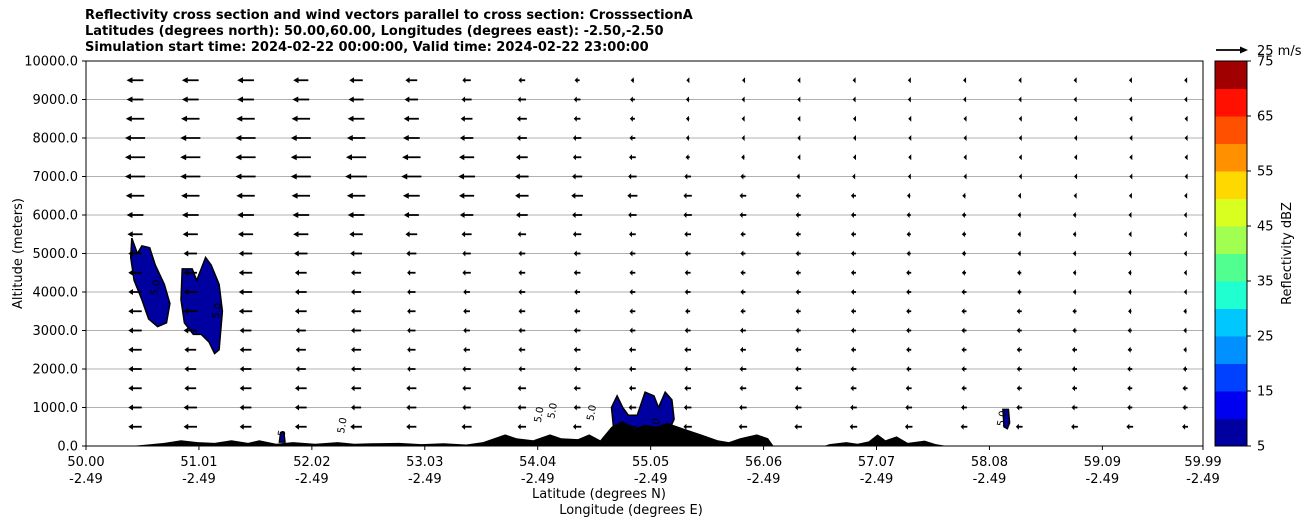 This screenshot has height=526, width=1304. Describe the element at coordinates (56, 370) in the screenshot. I see `y-tick-label: 2000.0` at that location.